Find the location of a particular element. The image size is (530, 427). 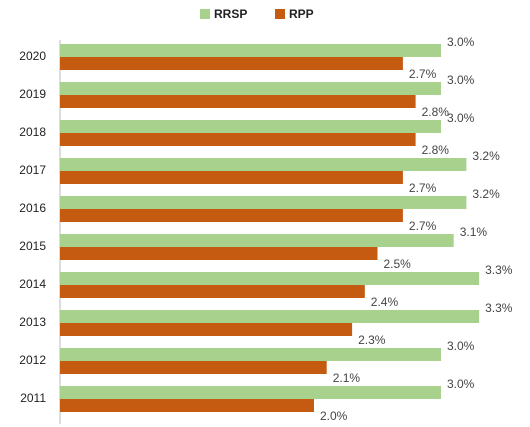

value-label: 2.4% is located at coordinates (385, 302).